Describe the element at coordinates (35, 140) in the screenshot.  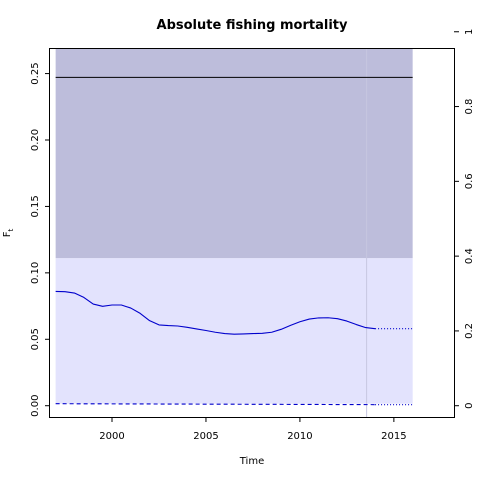
I see `y-tick-label: 0.20` at that location.